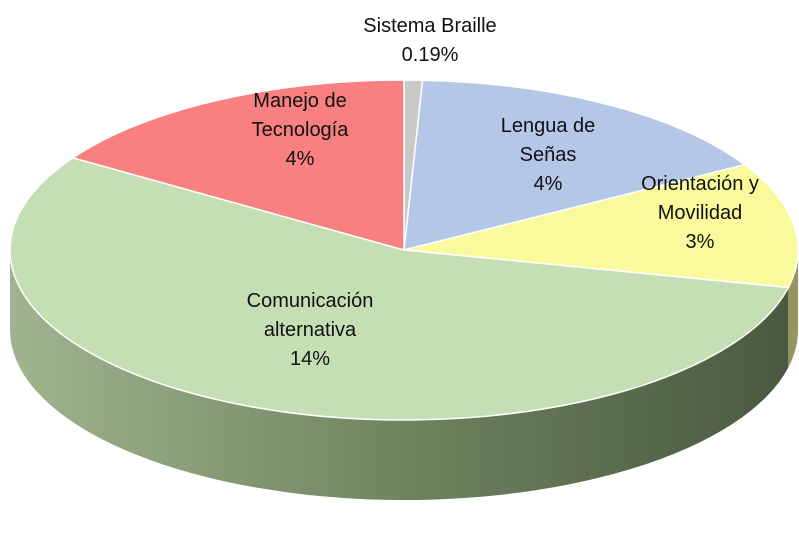 This screenshot has width=799, height=537. I want to click on data-label: Lengua de Señas 4%, so click(548, 155).